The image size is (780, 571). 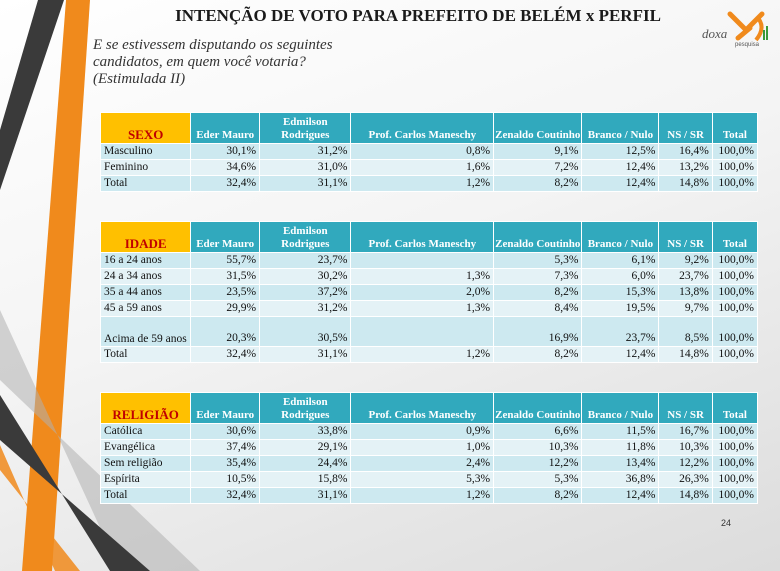 I want to click on value-cell: 29,9%, so click(x=225, y=308).